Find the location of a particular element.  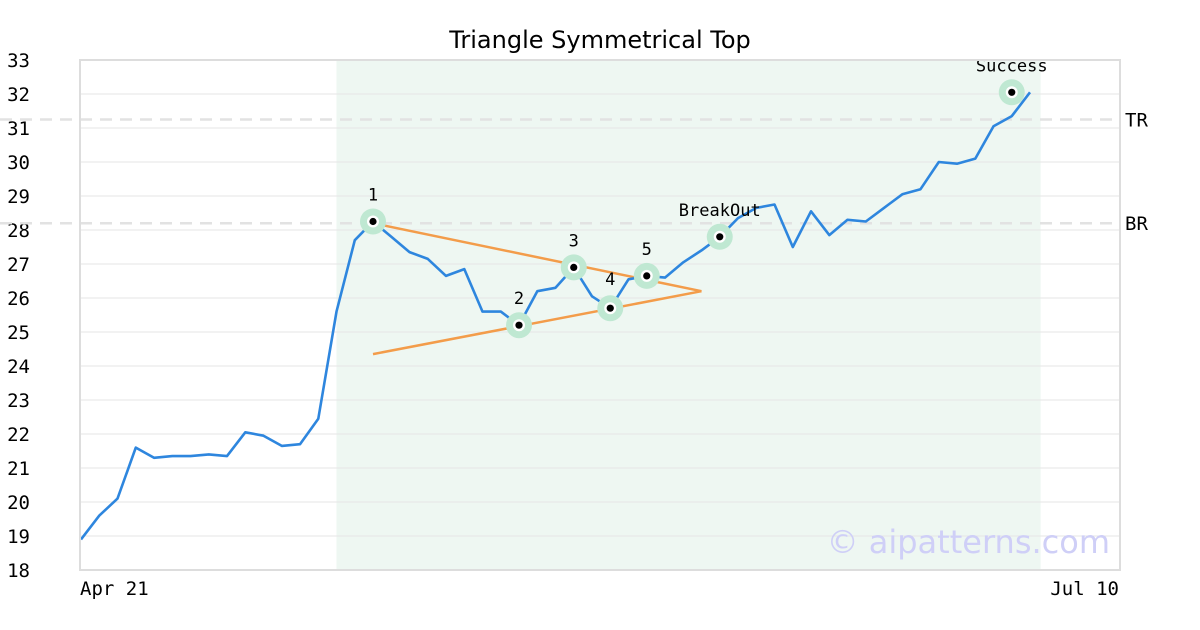

pattern-point-label: 1 is located at coordinates (373, 196).